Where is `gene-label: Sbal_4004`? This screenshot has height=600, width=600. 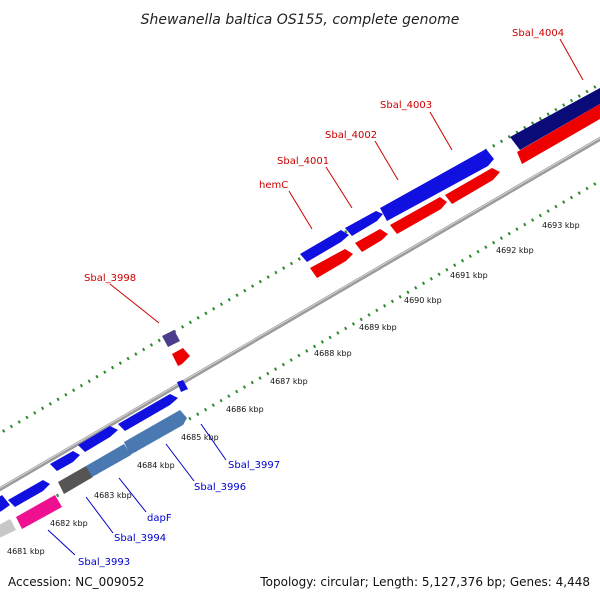
gene-label: Sbal_4004 is located at coordinates (538, 33).